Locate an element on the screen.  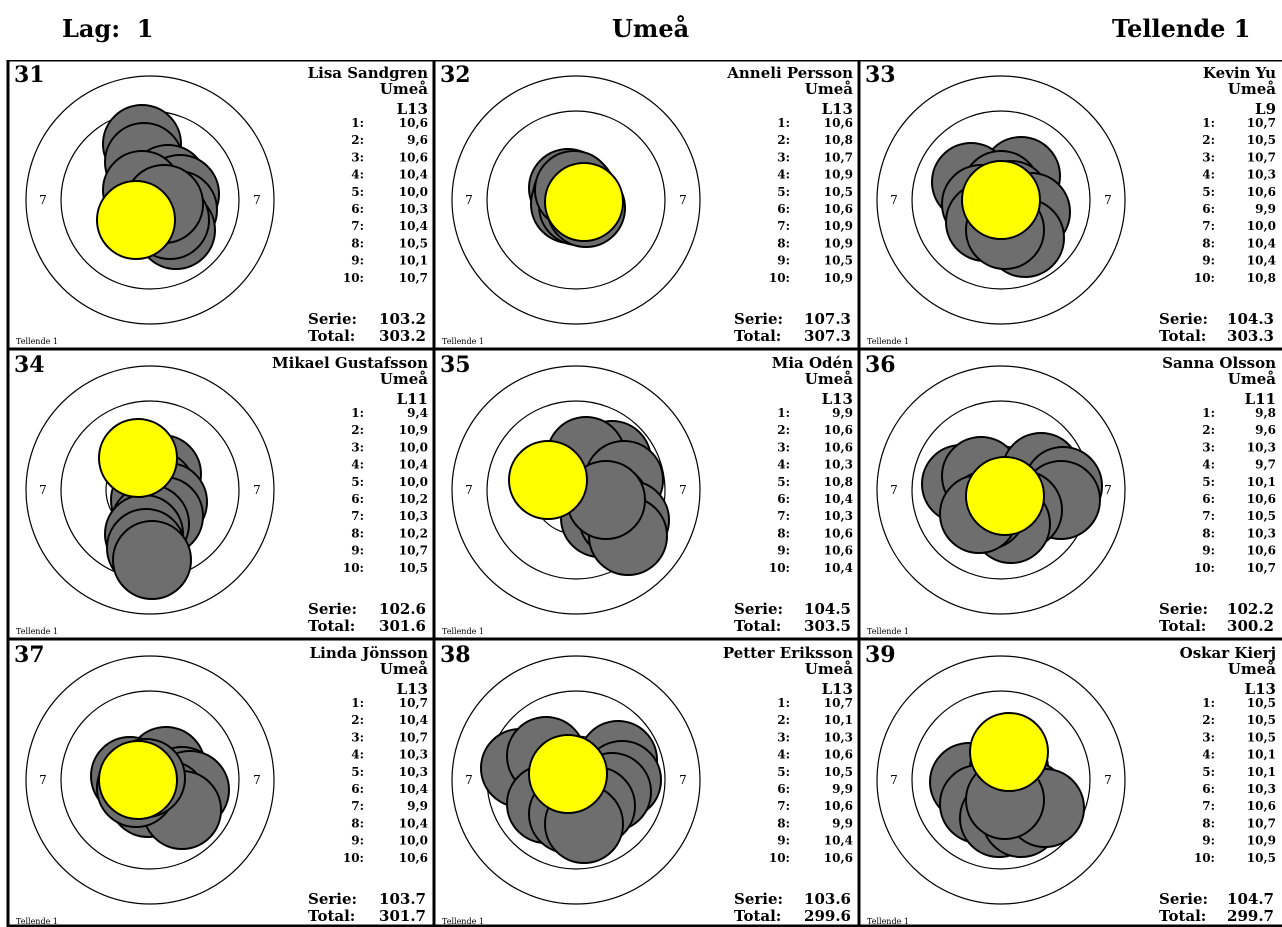
shooter-number: 39 is located at coordinates (880, 655).